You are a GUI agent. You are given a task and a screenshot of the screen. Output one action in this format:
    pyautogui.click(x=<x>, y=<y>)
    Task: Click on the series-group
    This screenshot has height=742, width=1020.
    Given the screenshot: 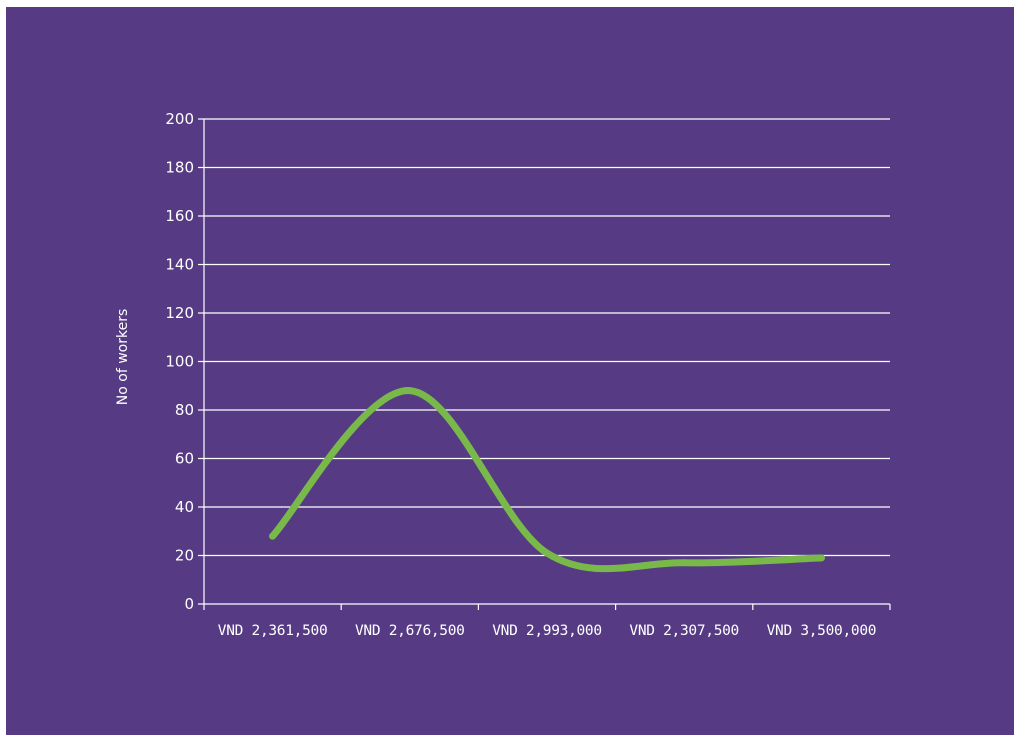 What is the action you would take?
    pyautogui.click(x=547, y=480)
    